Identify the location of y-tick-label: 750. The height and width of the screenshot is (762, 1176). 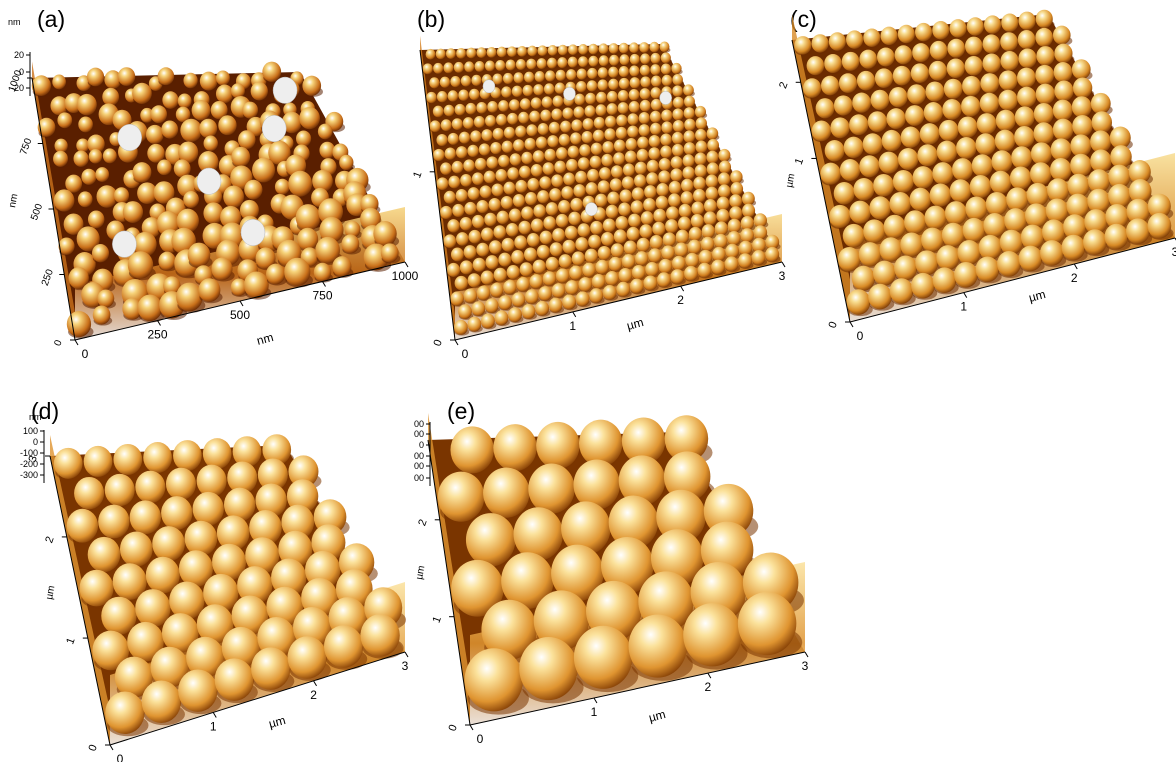
(26, 147).